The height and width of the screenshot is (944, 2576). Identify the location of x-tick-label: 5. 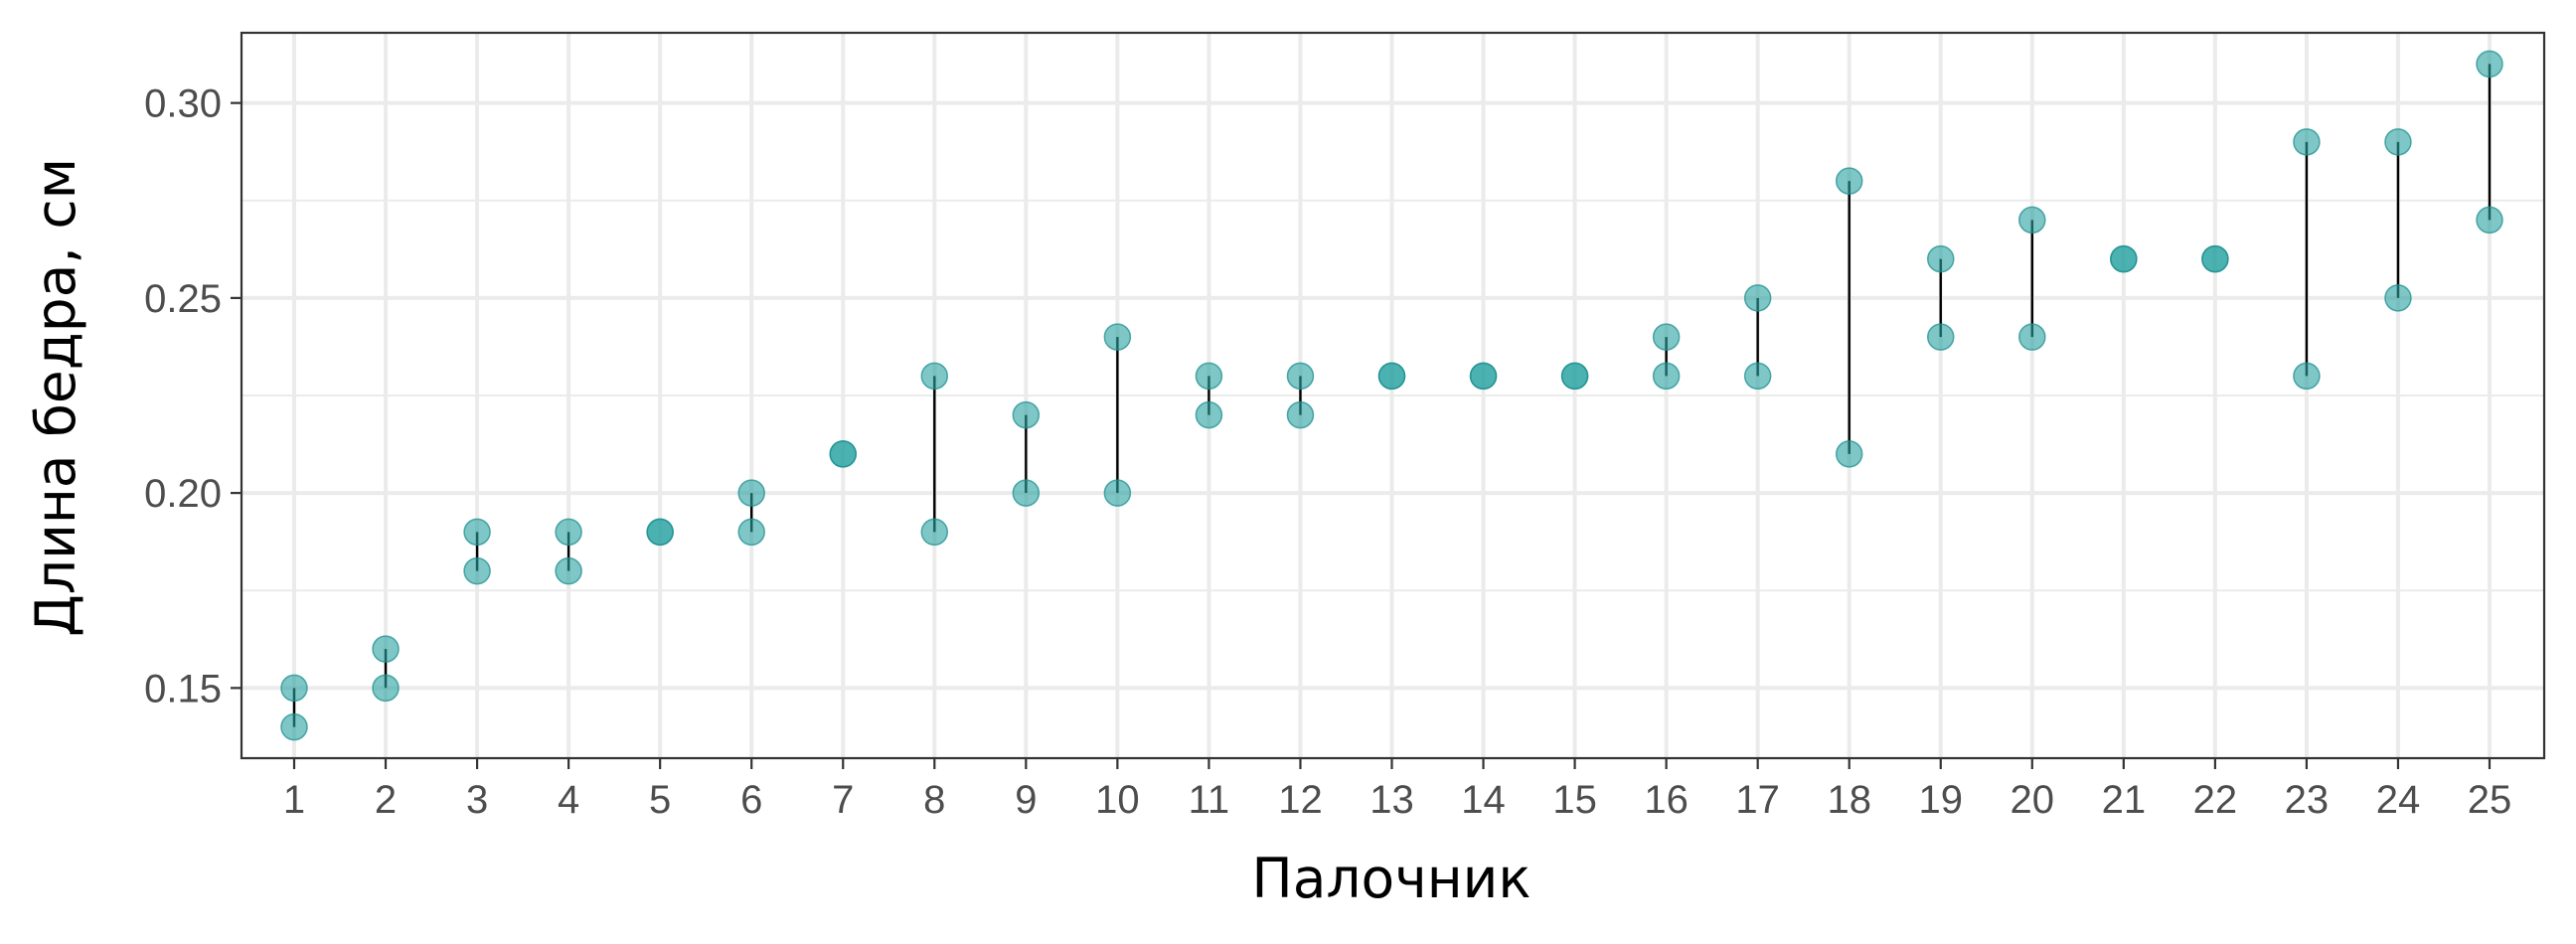
(660, 800).